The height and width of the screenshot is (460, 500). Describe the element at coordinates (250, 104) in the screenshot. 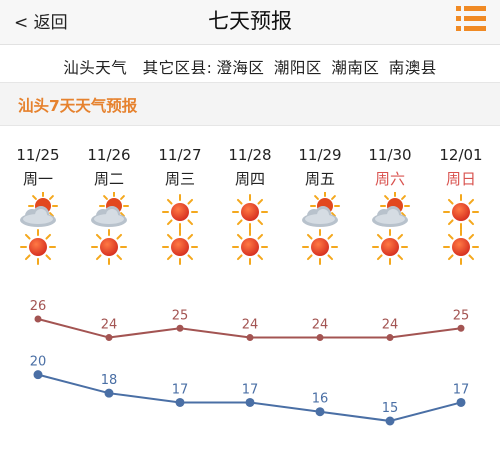

I see `forecast-header: 汕头7天天气预报` at that location.